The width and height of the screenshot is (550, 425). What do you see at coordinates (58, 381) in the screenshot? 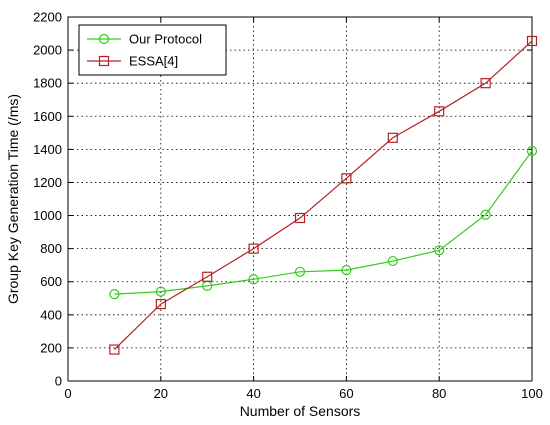
I see `y-tick-label: 0` at bounding box center [58, 381].